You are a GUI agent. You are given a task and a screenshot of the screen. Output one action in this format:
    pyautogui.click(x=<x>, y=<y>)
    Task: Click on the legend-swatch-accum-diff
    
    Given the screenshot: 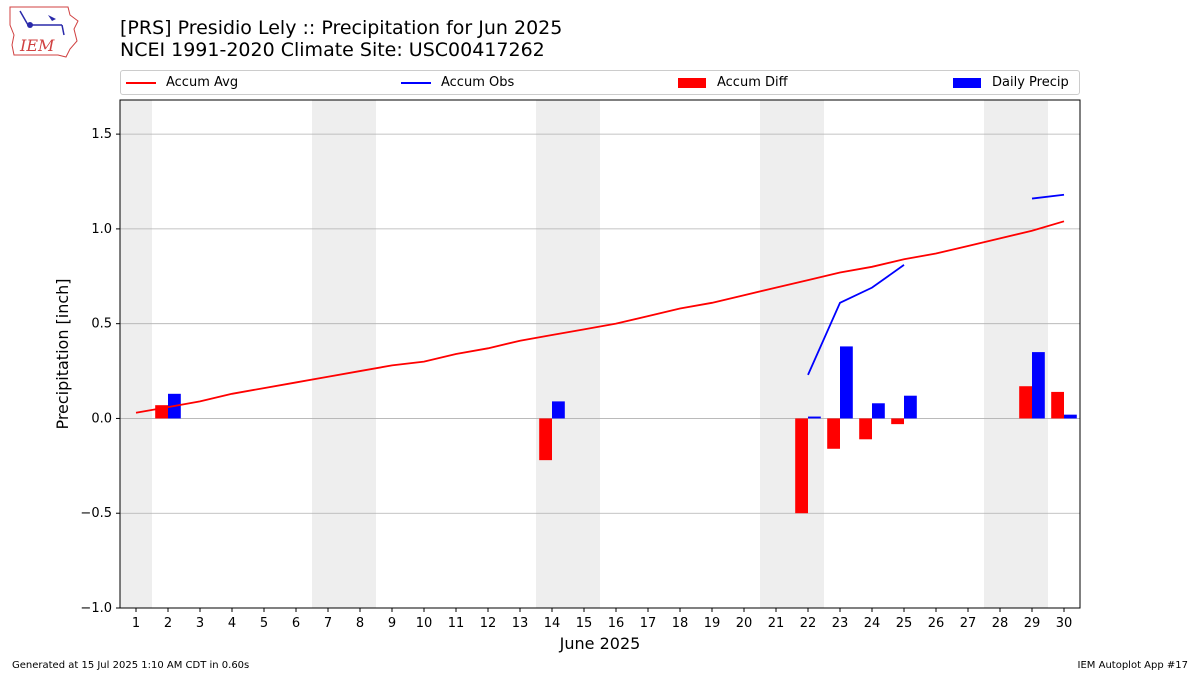 What is the action you would take?
    pyautogui.click(x=692, y=82)
    